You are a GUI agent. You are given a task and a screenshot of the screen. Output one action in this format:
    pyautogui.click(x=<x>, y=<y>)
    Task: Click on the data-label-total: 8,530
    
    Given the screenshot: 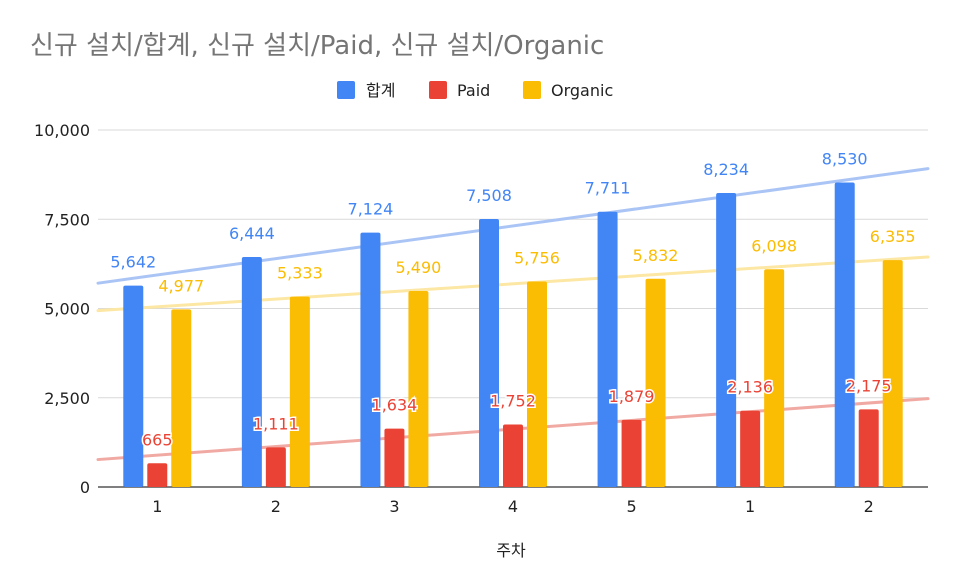 What is the action you would take?
    pyautogui.click(x=845, y=158)
    